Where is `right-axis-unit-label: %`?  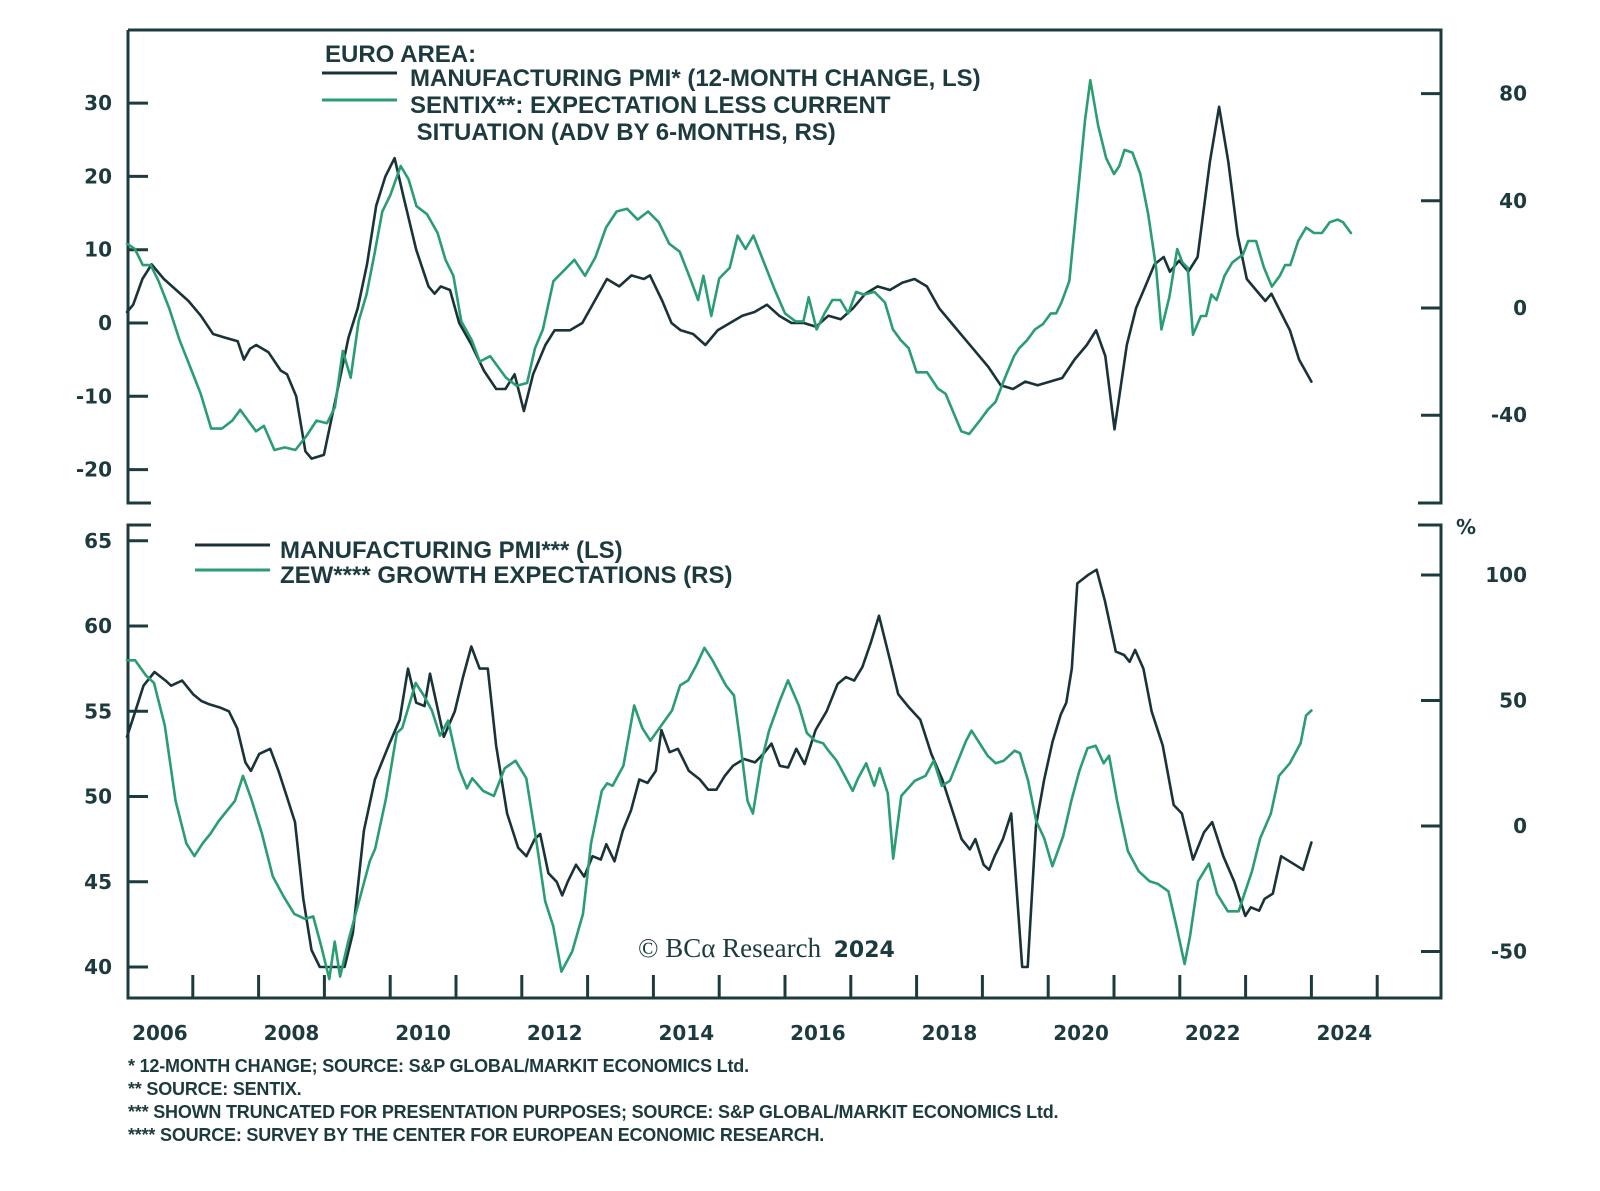
right-axis-unit-label: % is located at coordinates (1466, 527).